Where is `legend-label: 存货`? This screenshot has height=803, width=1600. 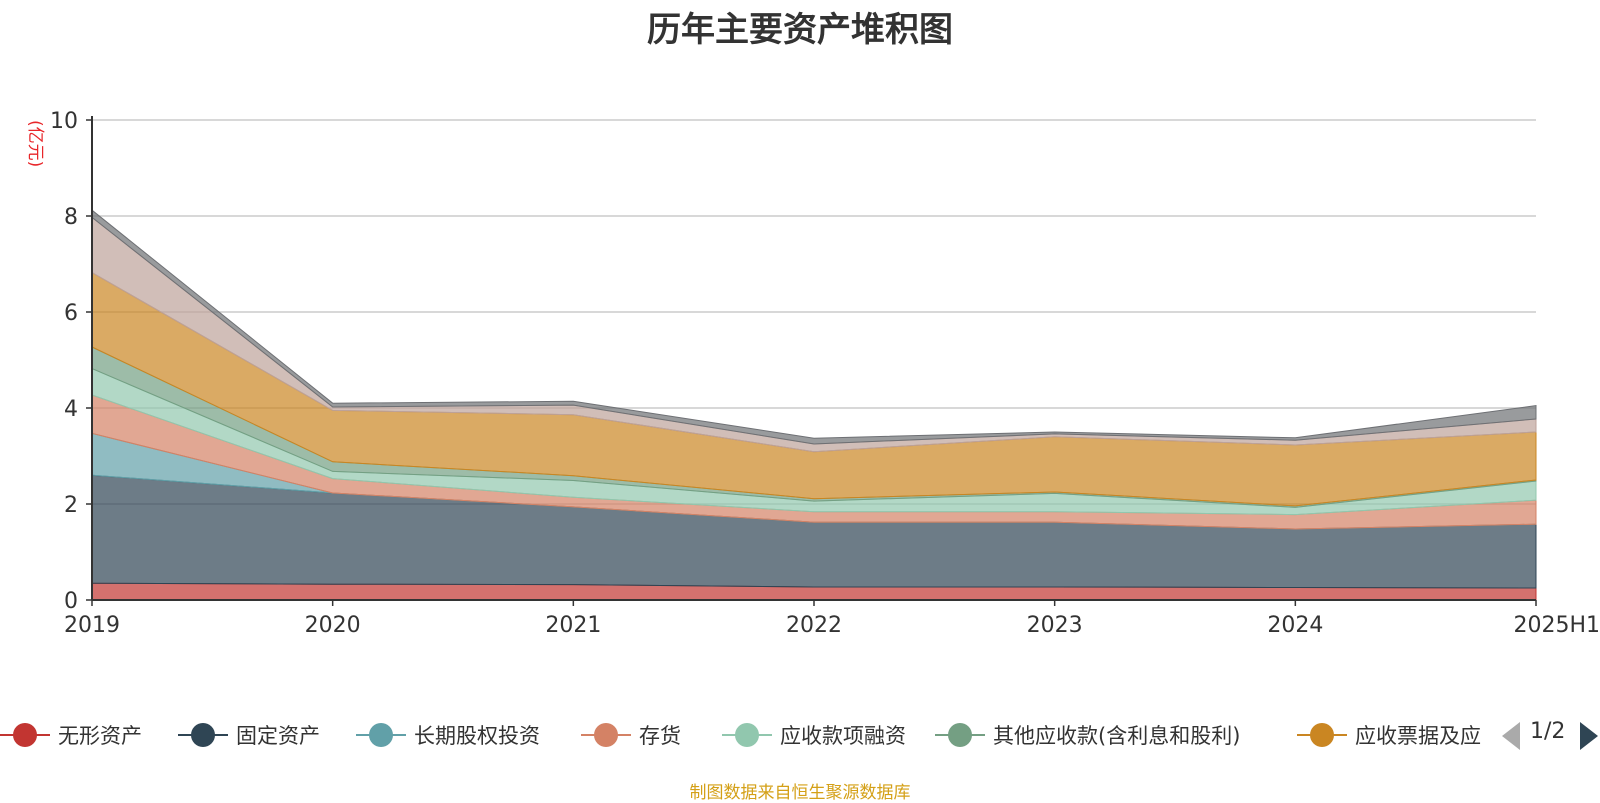
legend-label: 存货 is located at coordinates (660, 736).